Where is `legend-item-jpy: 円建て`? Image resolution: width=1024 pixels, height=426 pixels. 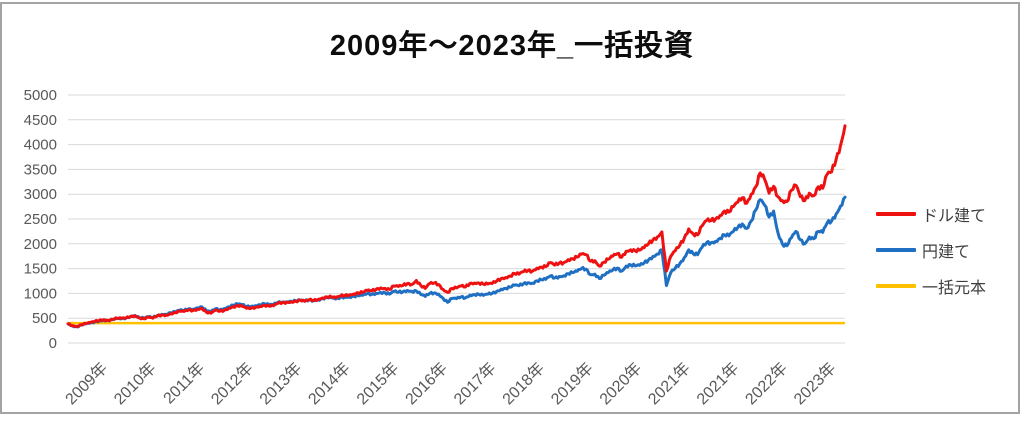
legend-item-jpy: 円建て is located at coordinates (931, 250).